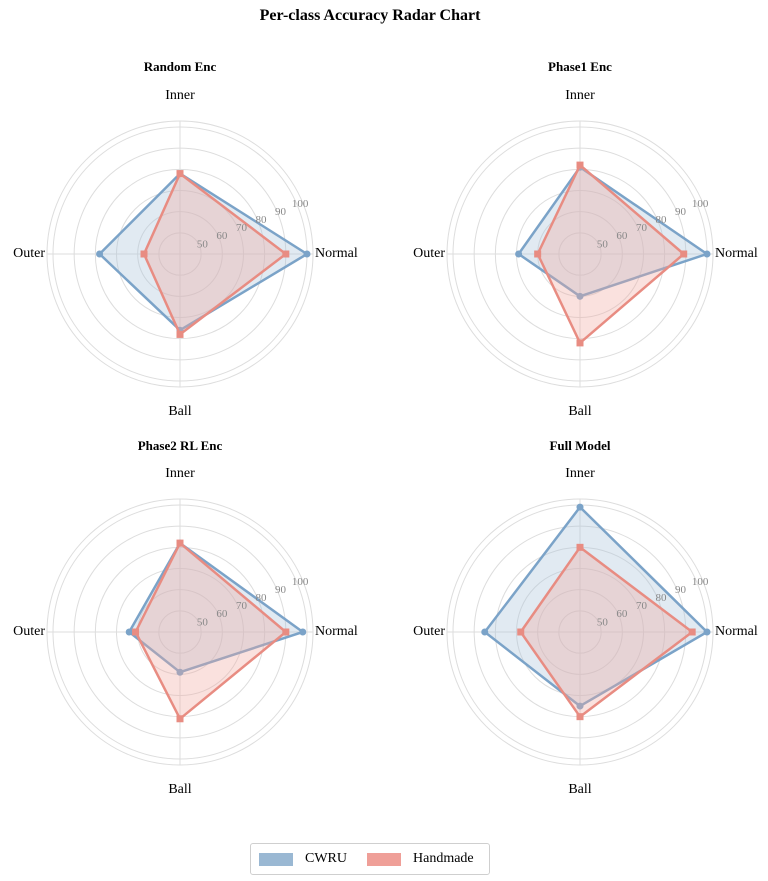  Describe the element at coordinates (443, 858) in the screenshot. I see `legend-label-handmade: Handmade` at that location.